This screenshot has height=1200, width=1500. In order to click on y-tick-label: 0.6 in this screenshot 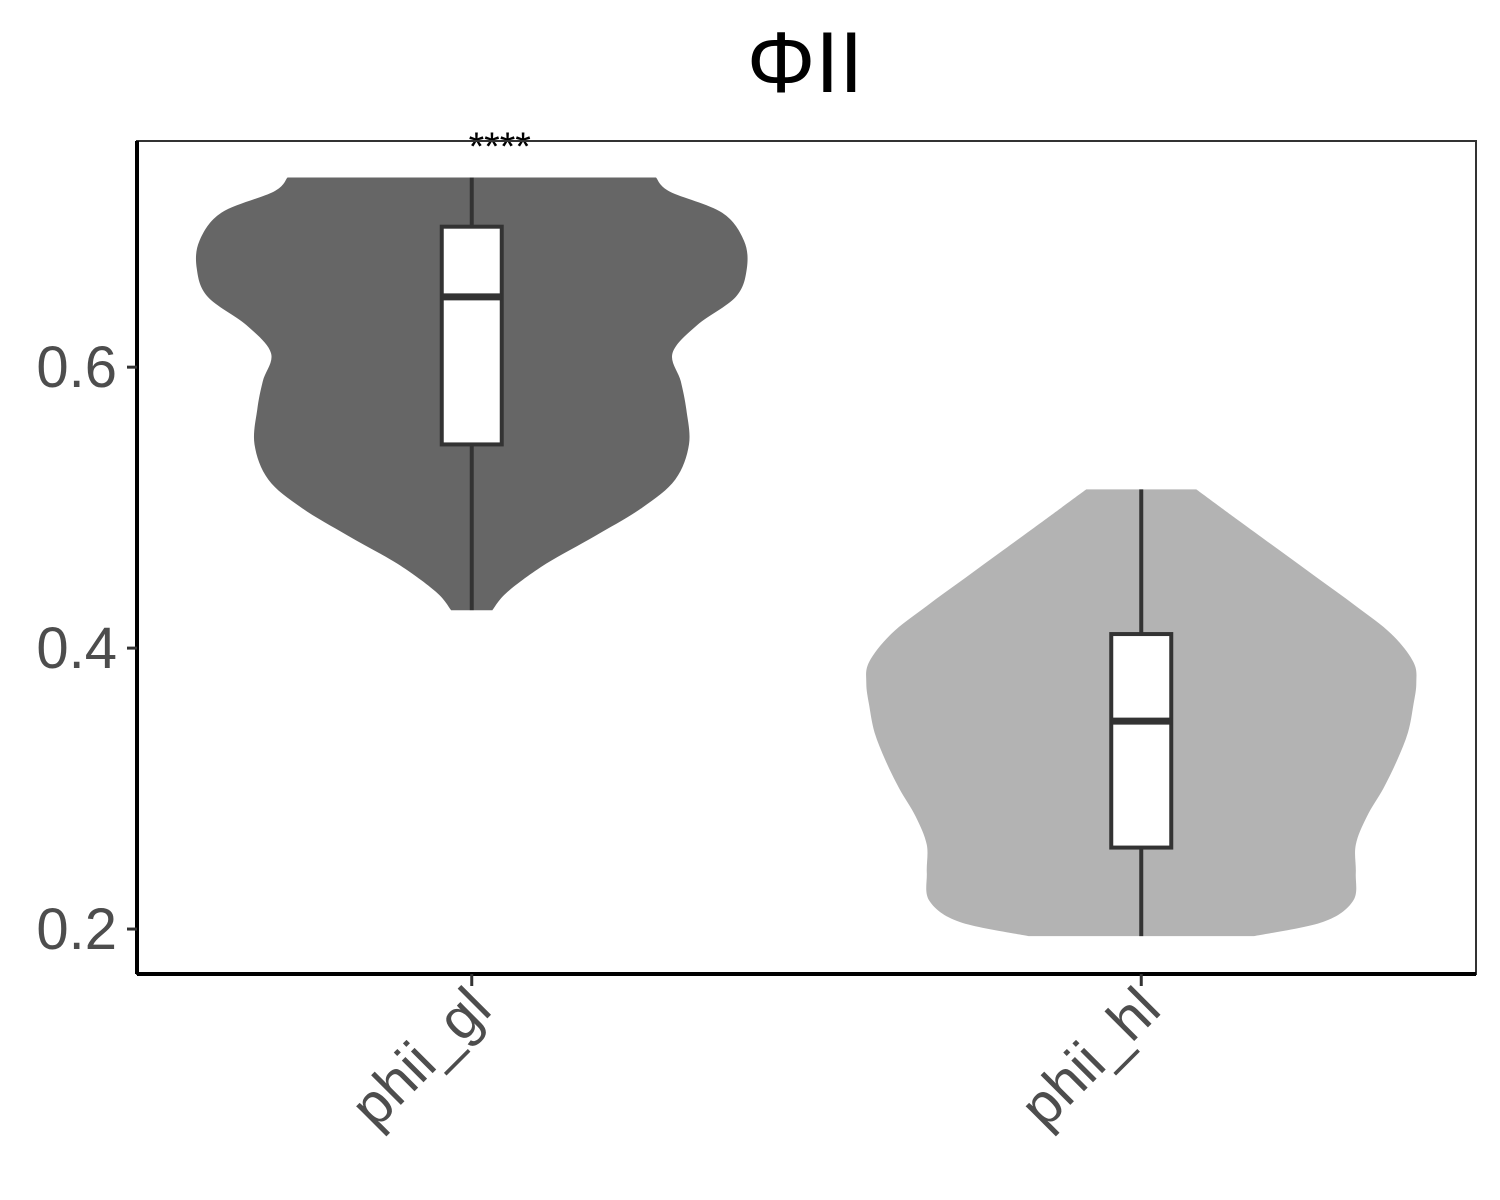, I will do `click(76, 367)`.